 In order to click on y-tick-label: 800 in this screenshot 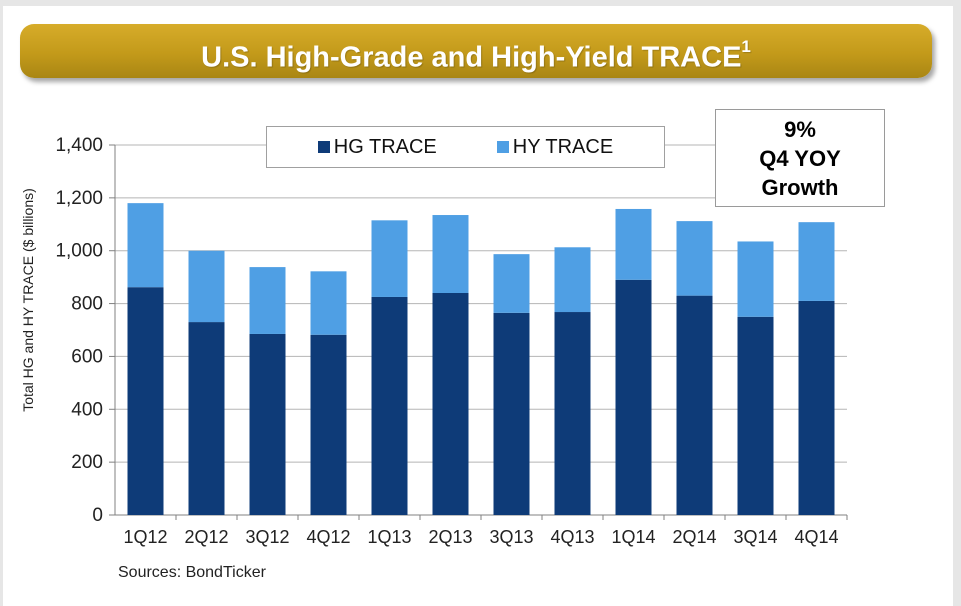, I will do `click(87, 304)`.